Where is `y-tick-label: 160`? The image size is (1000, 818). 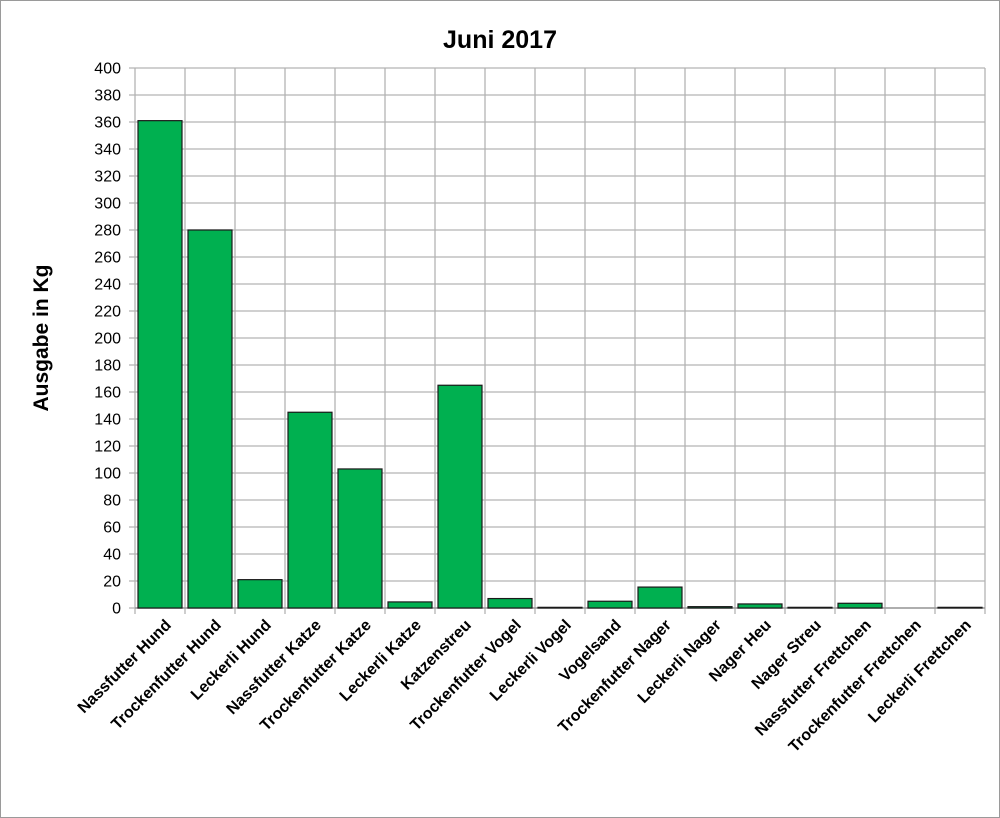 y-tick-label: 160 is located at coordinates (107, 393).